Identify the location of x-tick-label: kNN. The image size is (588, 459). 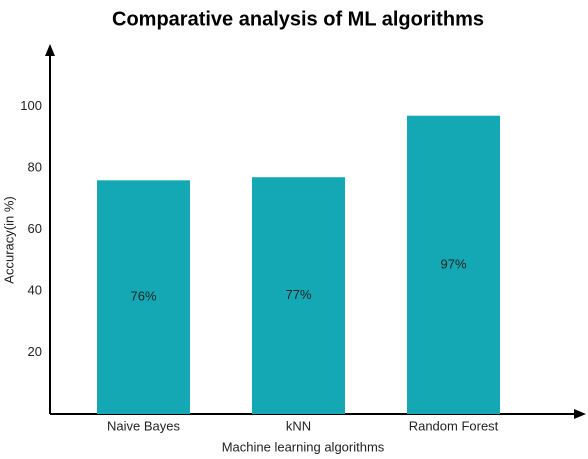
(298, 425).